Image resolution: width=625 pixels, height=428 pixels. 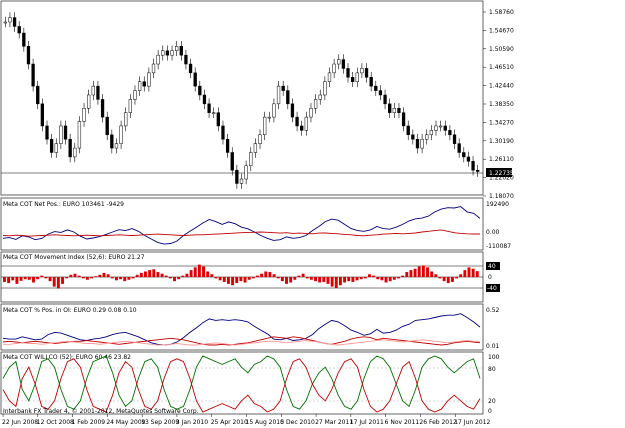 I want to click on price-scale-label: 1.46510, so click(x=501, y=67).